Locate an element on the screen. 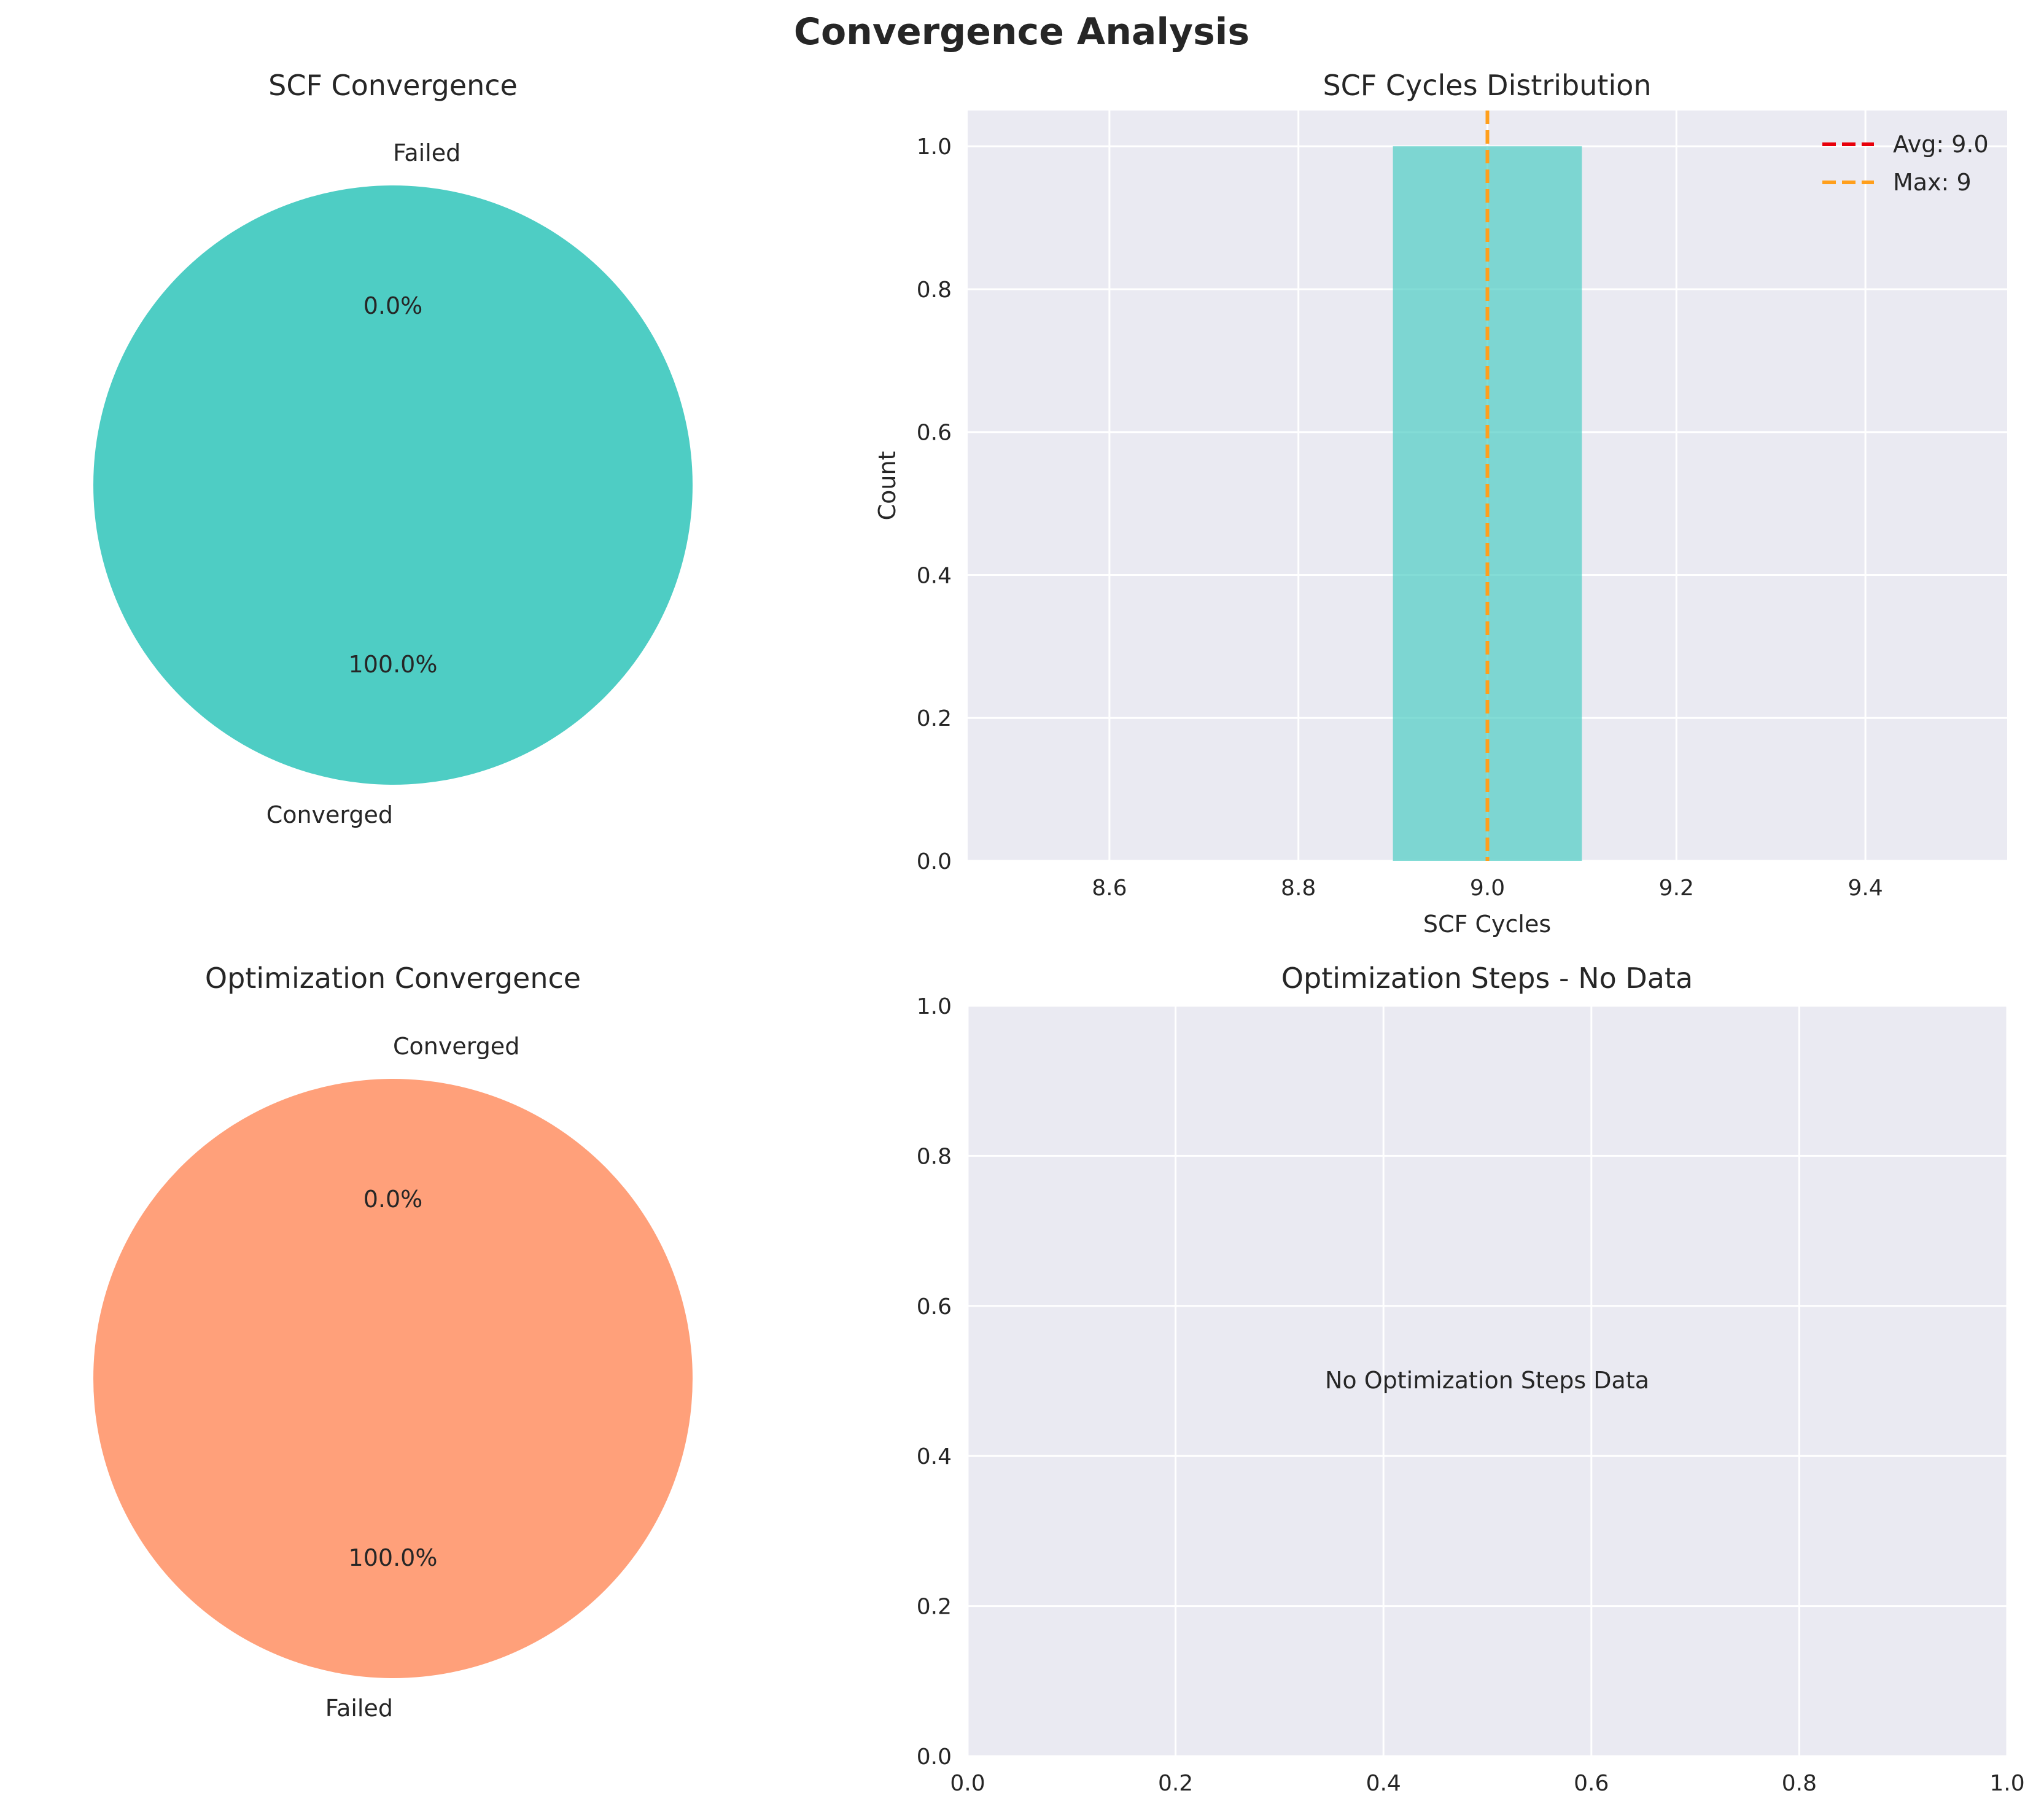 The image size is (2044, 1812). opt-pie-title: Optimization Convergence is located at coordinates (393, 978).